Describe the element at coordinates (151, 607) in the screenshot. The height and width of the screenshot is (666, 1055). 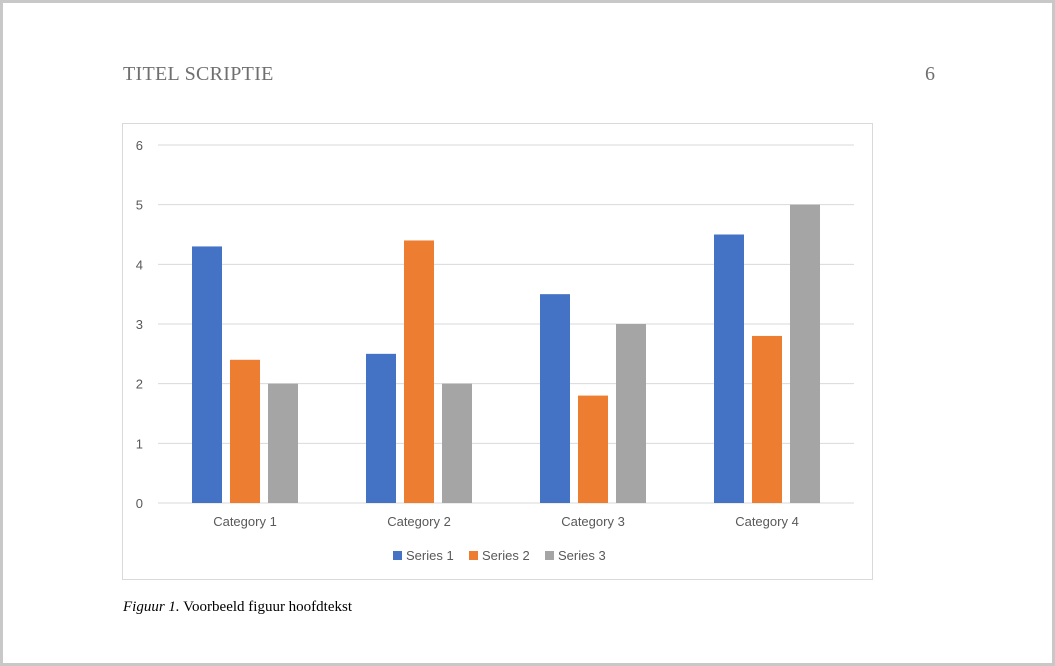
I see `figure-caption-label: Figuur 1.` at that location.